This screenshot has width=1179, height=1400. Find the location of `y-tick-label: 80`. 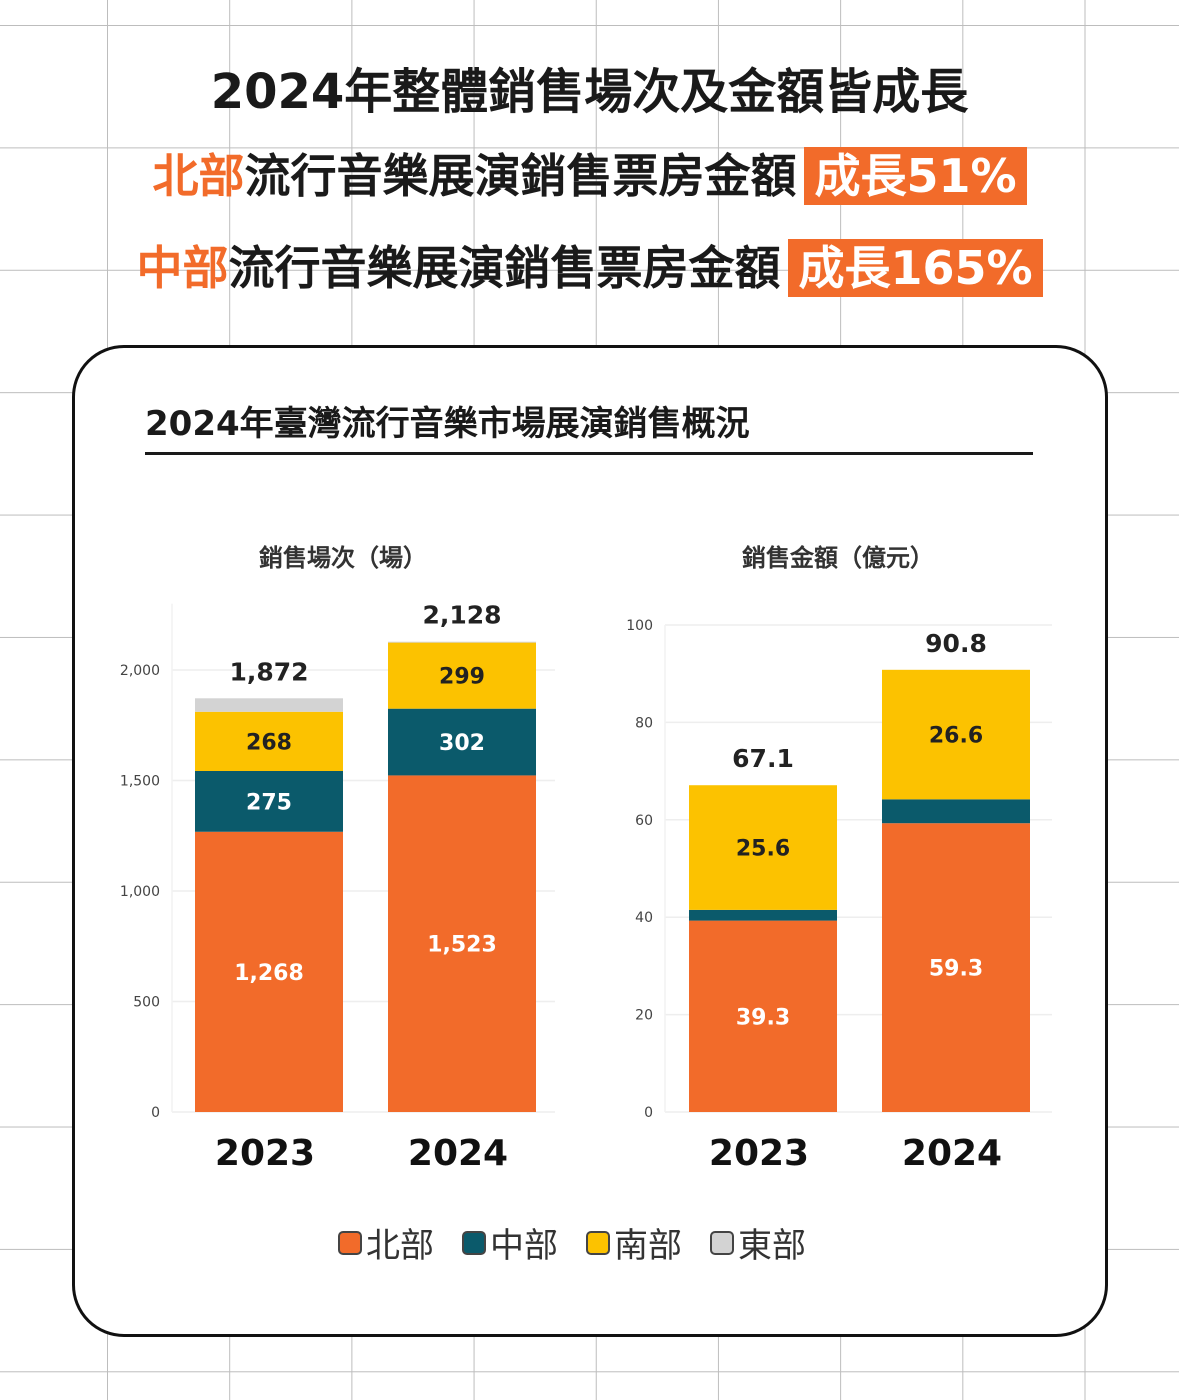

y-tick-label: 80 is located at coordinates (644, 723).